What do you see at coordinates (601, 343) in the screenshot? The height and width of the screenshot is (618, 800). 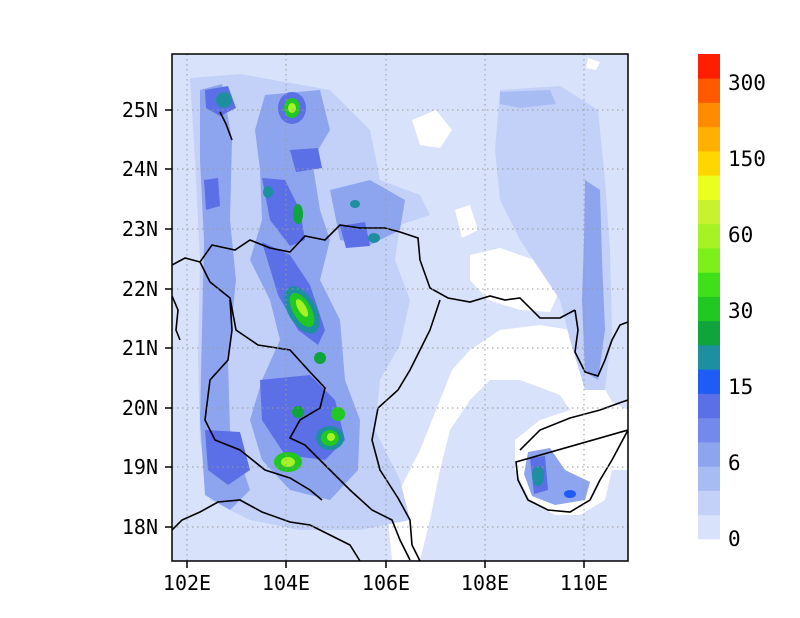 I see `coast-gulf` at bounding box center [601, 343].